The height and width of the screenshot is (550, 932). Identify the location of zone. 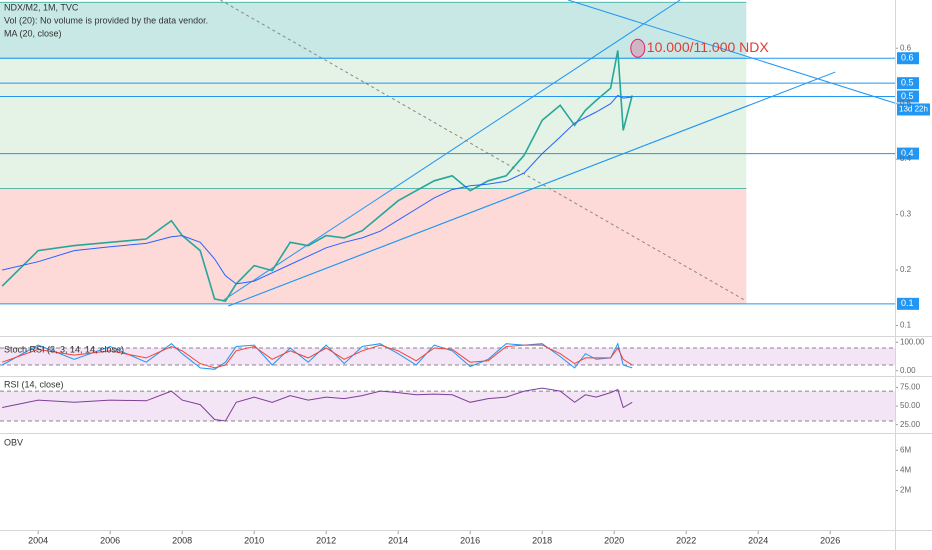
(373, 30).